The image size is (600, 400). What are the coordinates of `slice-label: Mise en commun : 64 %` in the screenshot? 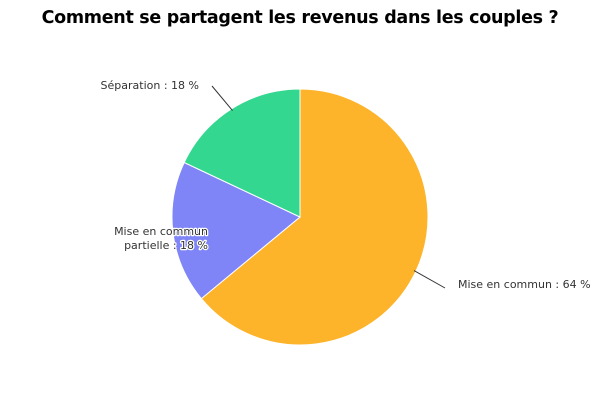 It's located at (524, 284).